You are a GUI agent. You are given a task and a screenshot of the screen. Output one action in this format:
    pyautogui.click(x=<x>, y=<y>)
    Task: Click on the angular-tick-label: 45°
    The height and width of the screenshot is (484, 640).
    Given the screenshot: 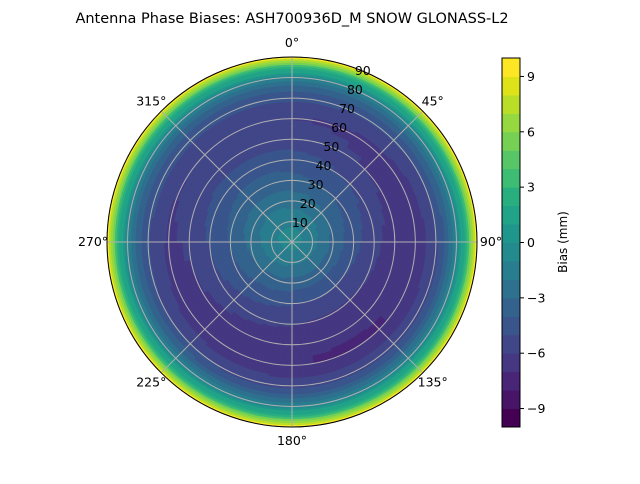 What is the action you would take?
    pyautogui.click(x=433, y=100)
    